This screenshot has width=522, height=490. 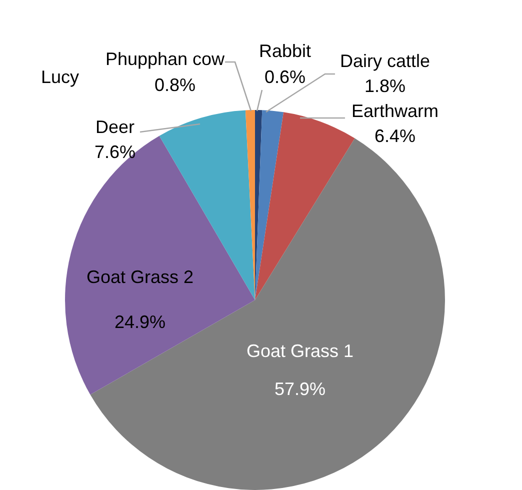 I want to click on slice-label: Rabbit, so click(x=285, y=50).